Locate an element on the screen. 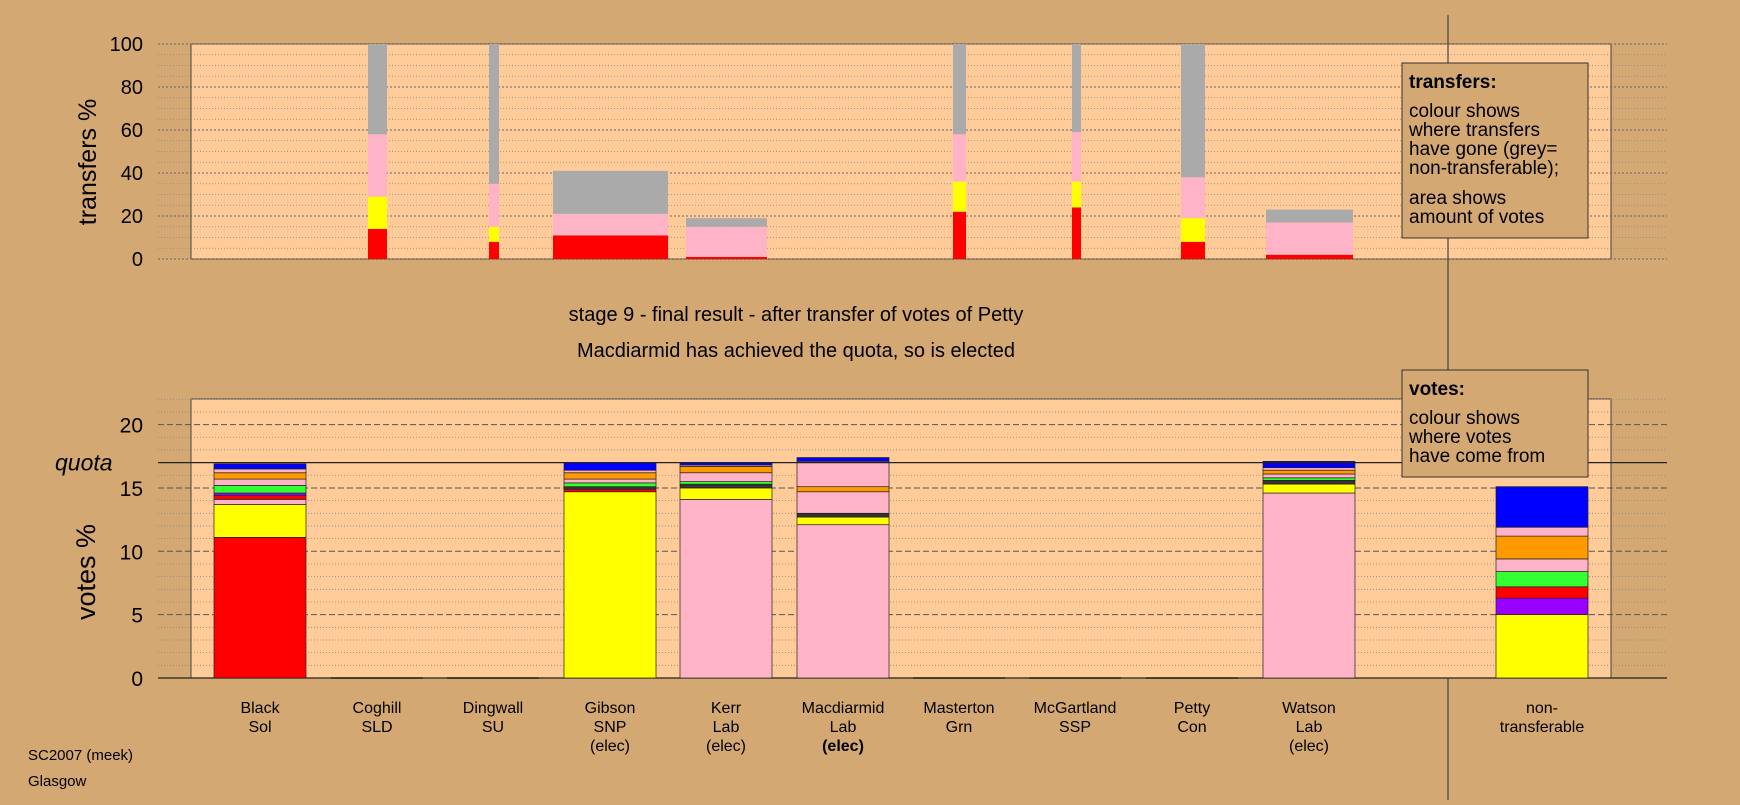  transfers-legend-line: where transfers is located at coordinates (1474, 130).